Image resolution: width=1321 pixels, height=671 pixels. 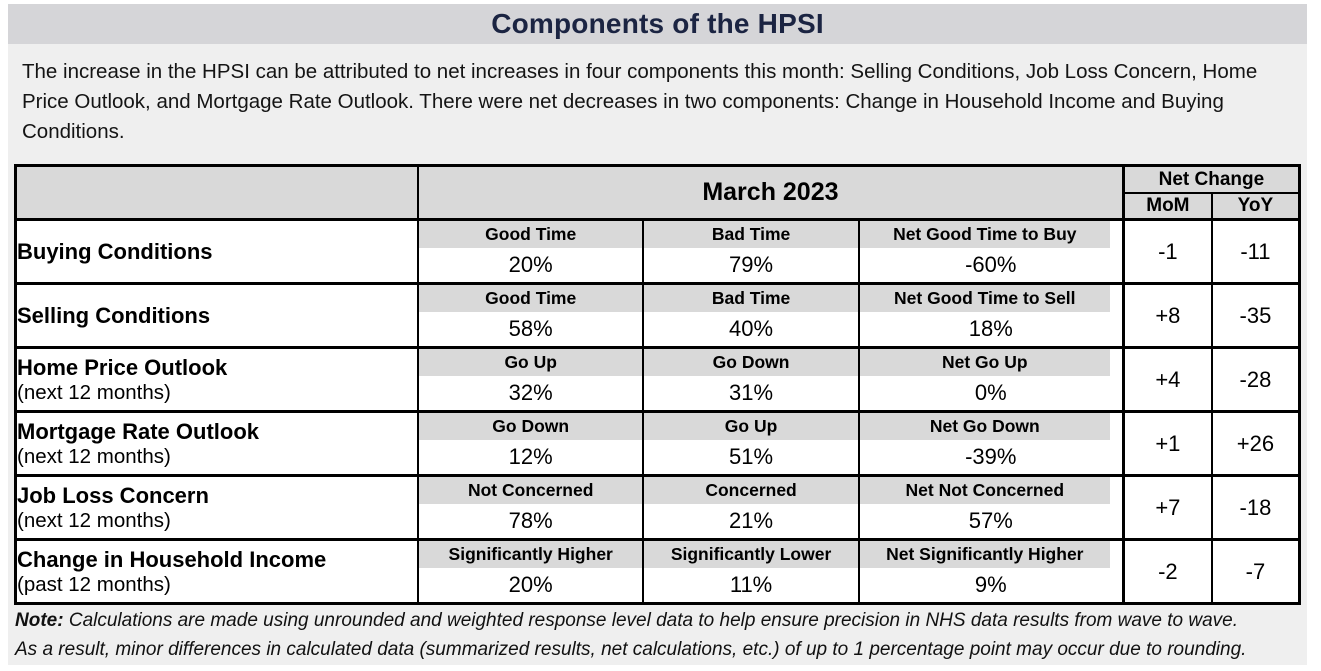 I want to click on response-header-cell: Net Go Down, so click(x=991, y=425).